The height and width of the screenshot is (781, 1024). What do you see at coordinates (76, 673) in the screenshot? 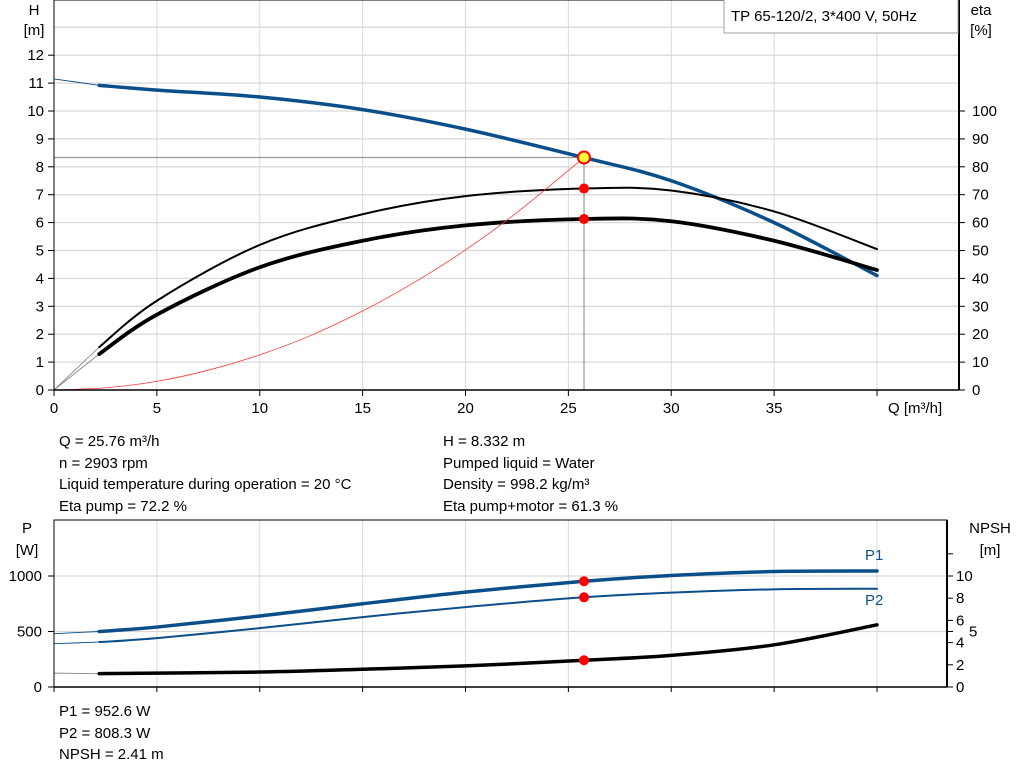
I see `NPSH-extrapolated-line` at bounding box center [76, 673].